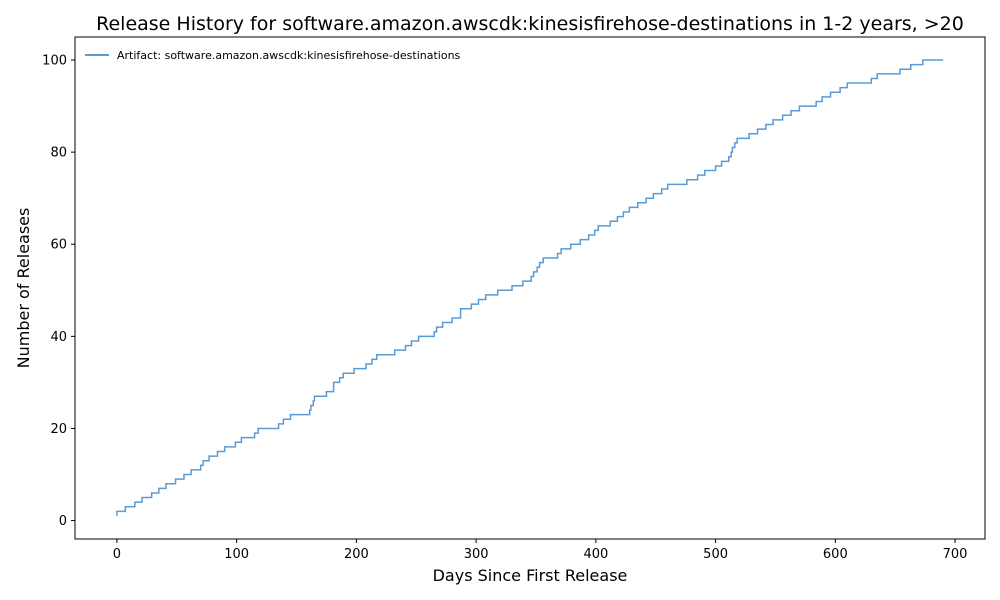 Image resolution: width=1000 pixels, height=600 pixels. What do you see at coordinates (58, 245) in the screenshot?
I see `y-tick-label: 60` at bounding box center [58, 245].